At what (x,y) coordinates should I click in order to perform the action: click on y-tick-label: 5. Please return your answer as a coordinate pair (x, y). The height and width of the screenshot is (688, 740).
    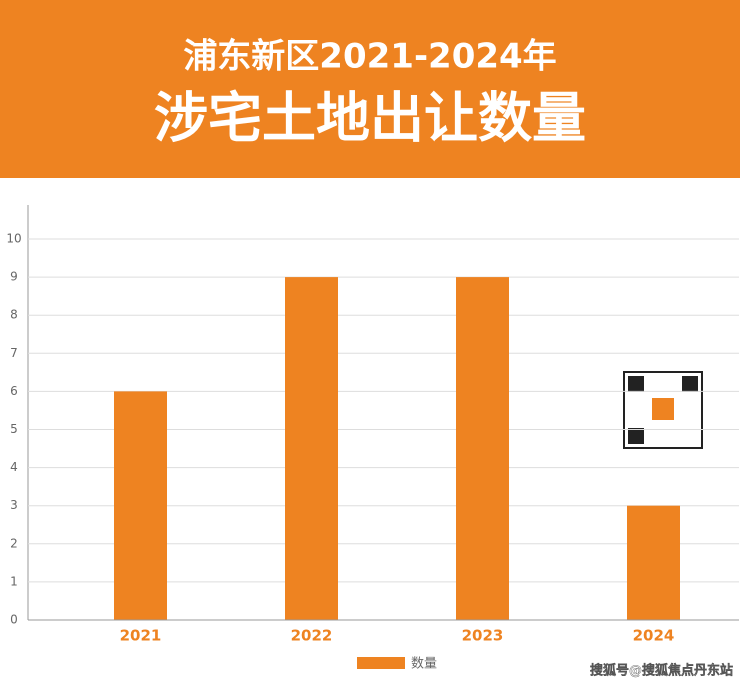
    Looking at the image, I should click on (14, 429).